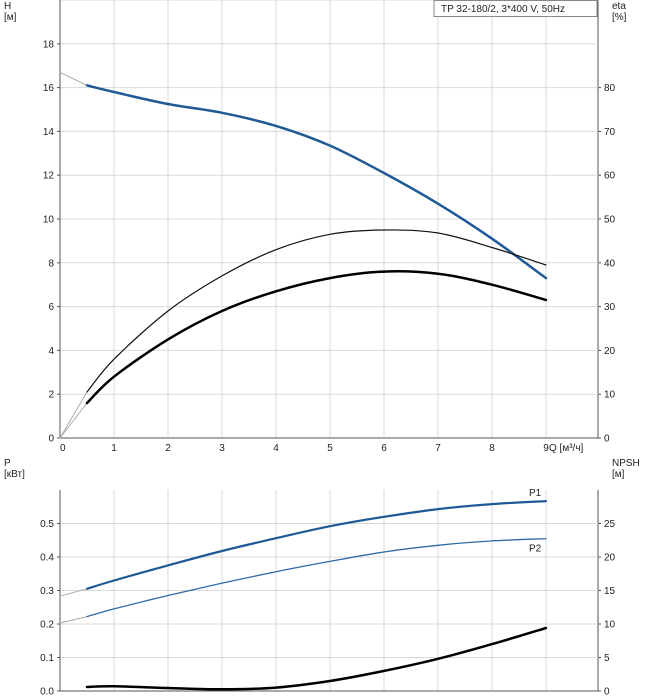 This screenshot has height=700, width=658. Describe the element at coordinates (47, 591) in the screenshot. I see `y-left-tick-label: 0.3` at that location.